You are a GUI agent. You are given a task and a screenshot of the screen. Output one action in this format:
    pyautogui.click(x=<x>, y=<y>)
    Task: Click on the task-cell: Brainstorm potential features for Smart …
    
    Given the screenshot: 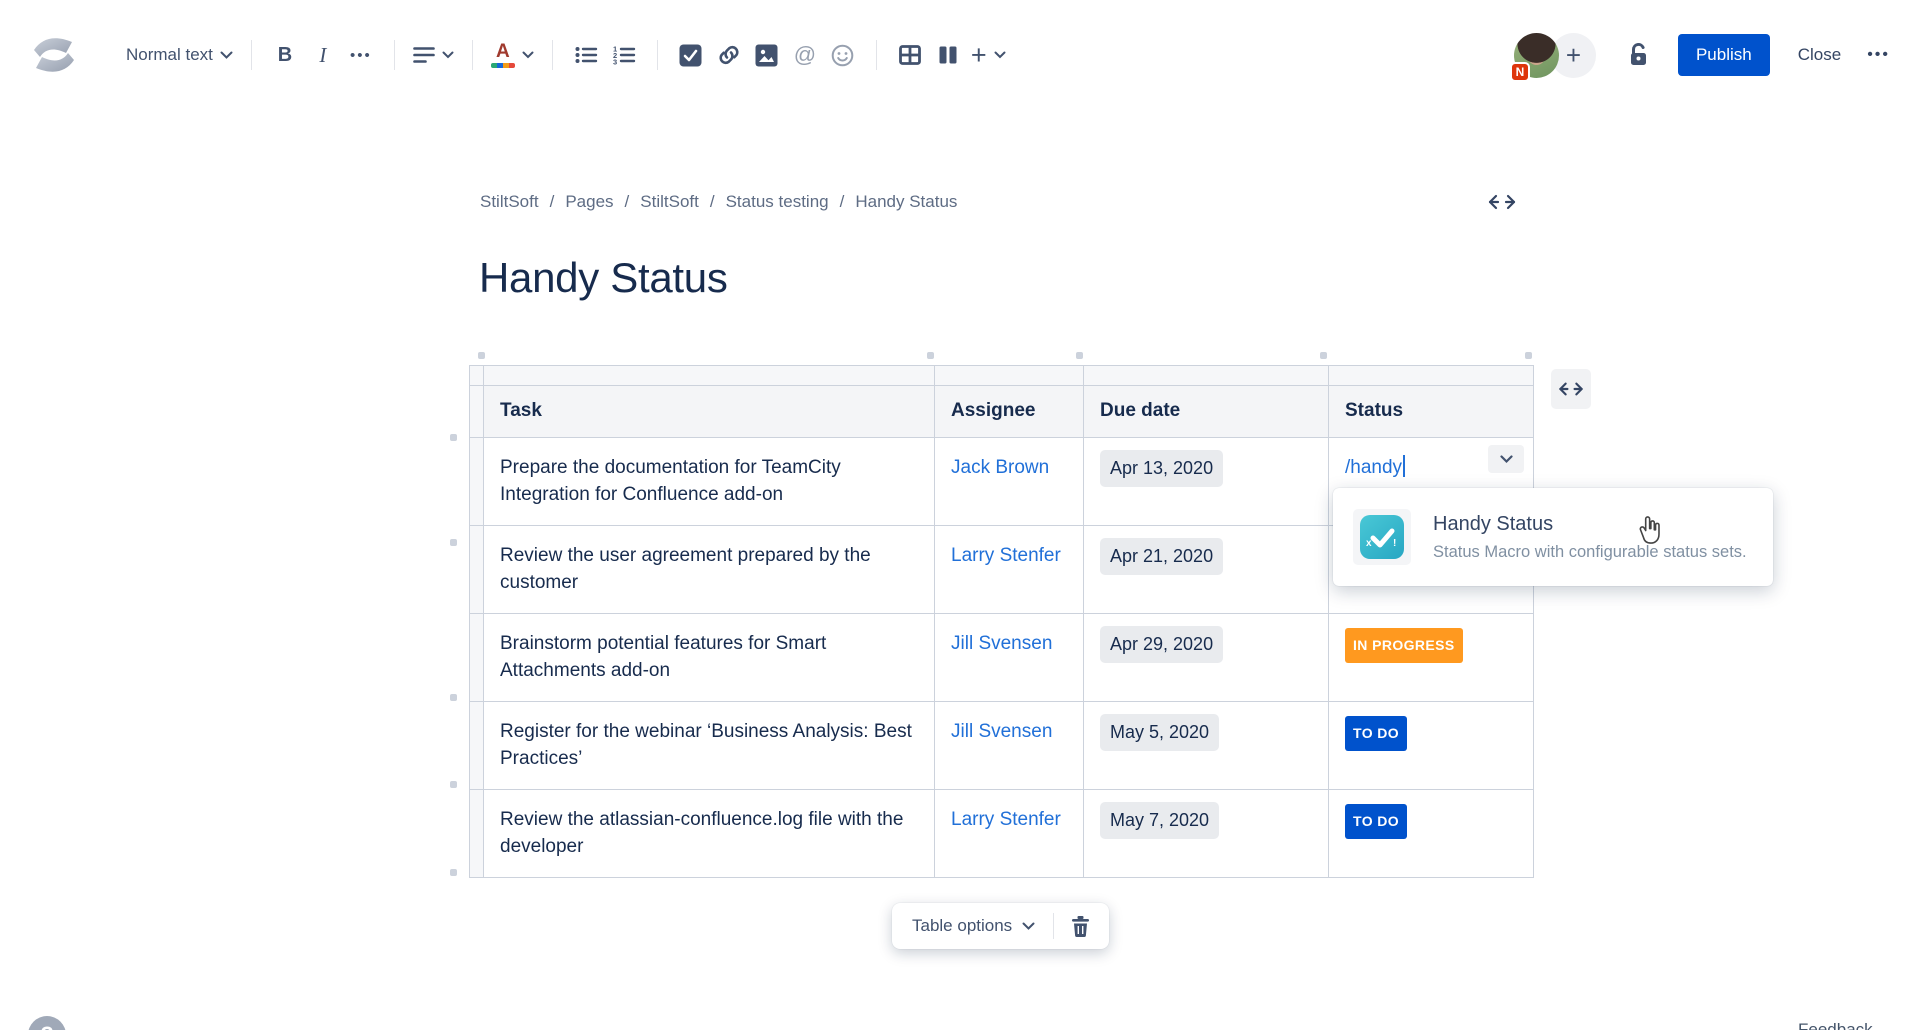 What is the action you would take?
    pyautogui.click(x=709, y=657)
    